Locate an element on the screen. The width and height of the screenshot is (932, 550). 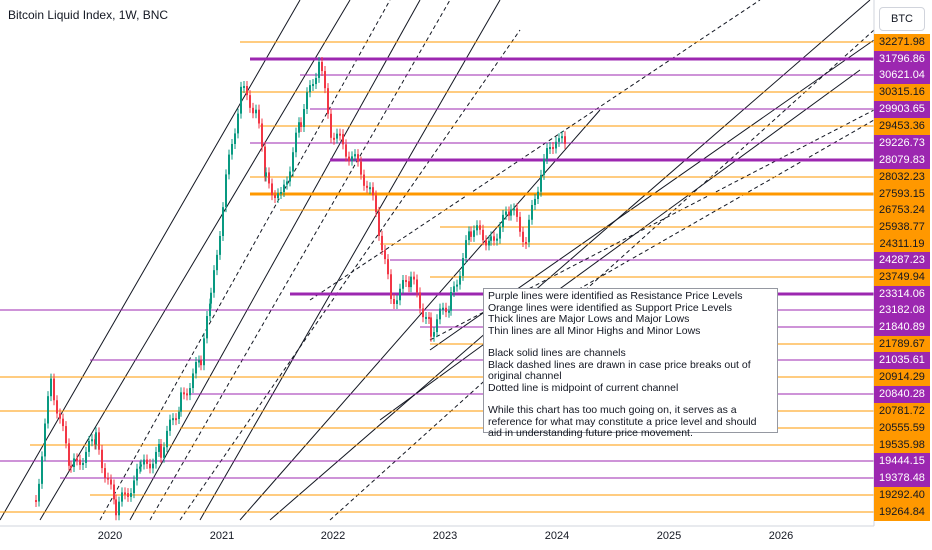
channel-dashed-line is located at coordinates (717, 210).